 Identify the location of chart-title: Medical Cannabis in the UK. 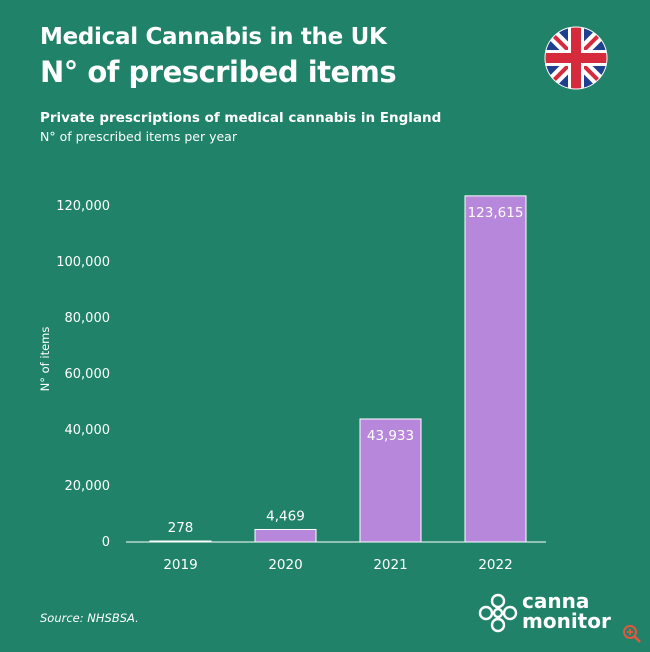
(213, 37).